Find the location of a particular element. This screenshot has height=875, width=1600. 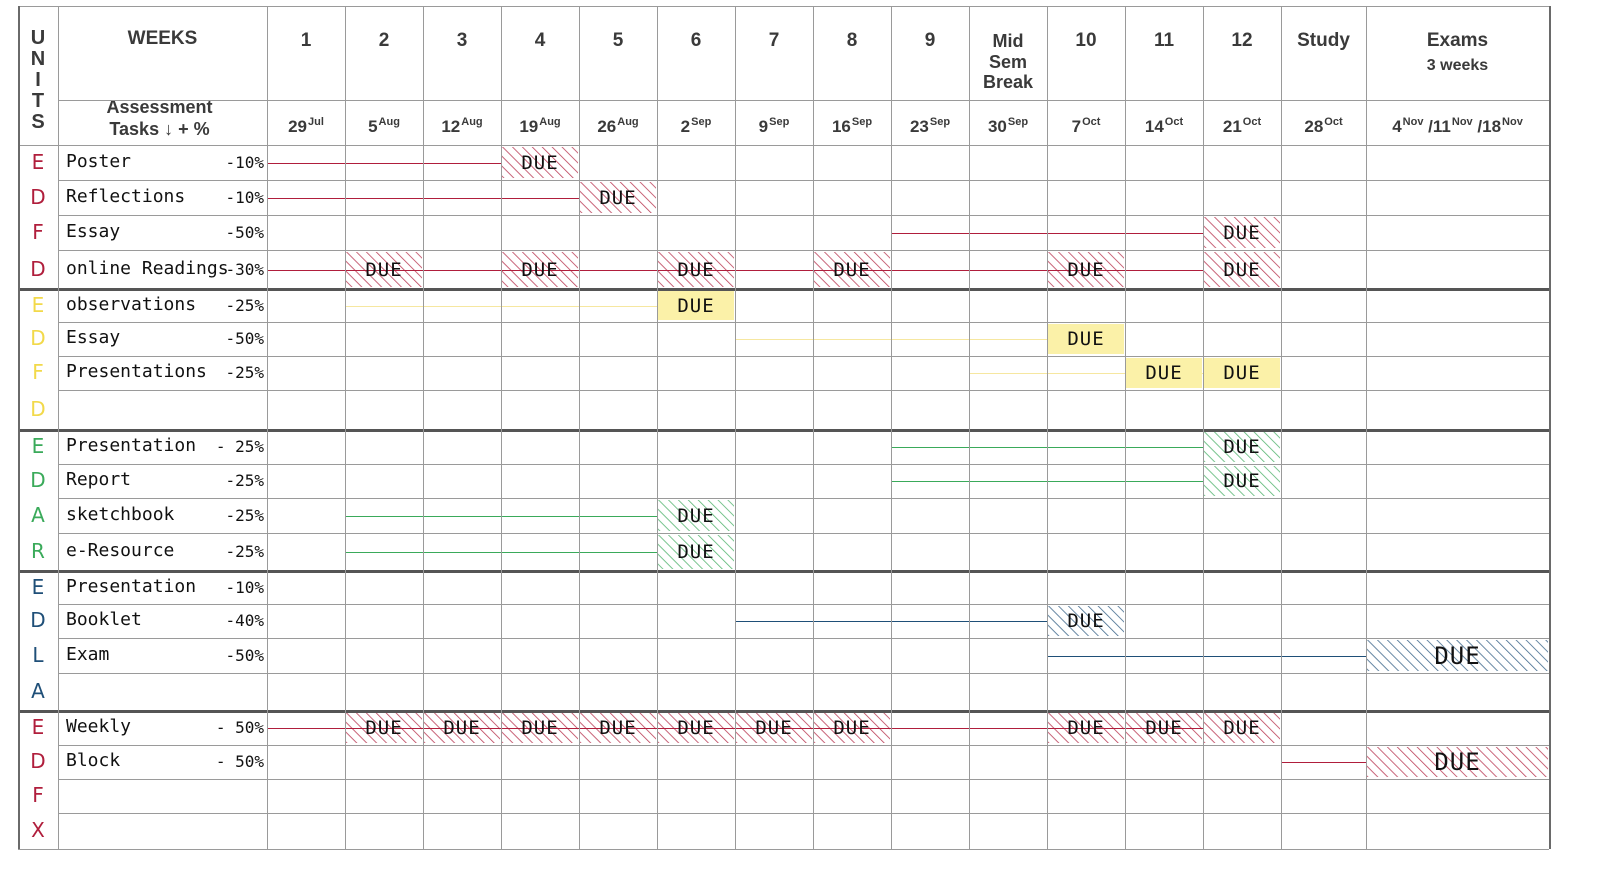

week-date-7: 9Sep is located at coordinates (774, 126).